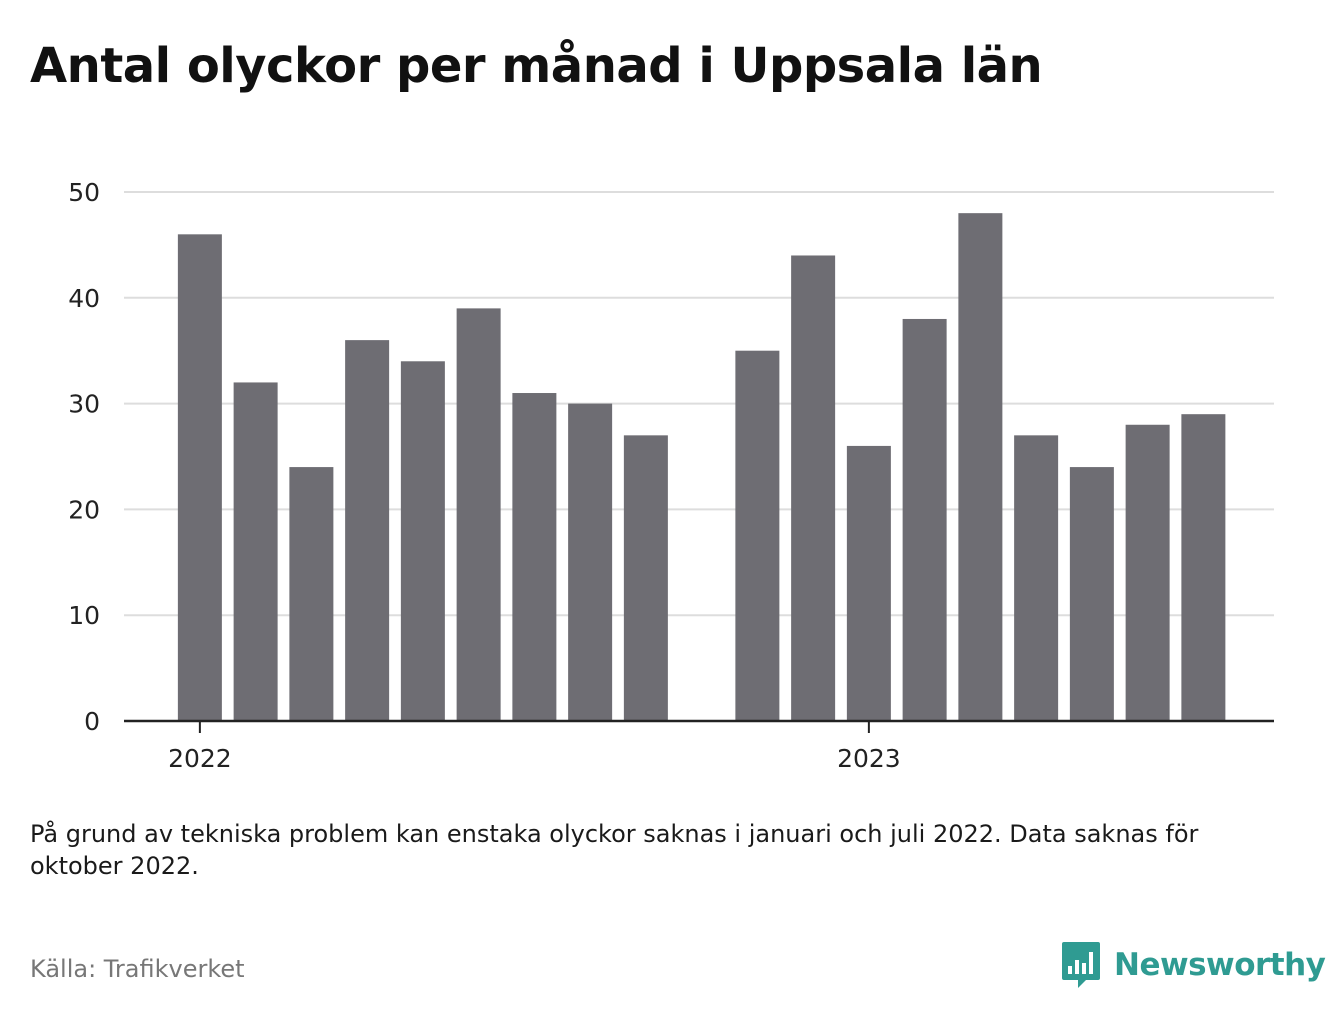 The height and width of the screenshot is (1020, 1340). What do you see at coordinates (699, 746) in the screenshot?
I see `x-axis: 2022 2023` at bounding box center [699, 746].